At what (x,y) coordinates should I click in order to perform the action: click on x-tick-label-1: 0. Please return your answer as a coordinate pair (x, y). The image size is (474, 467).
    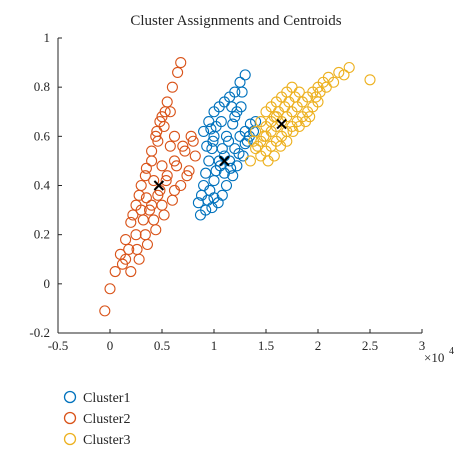
    Looking at the image, I should click on (110, 345).